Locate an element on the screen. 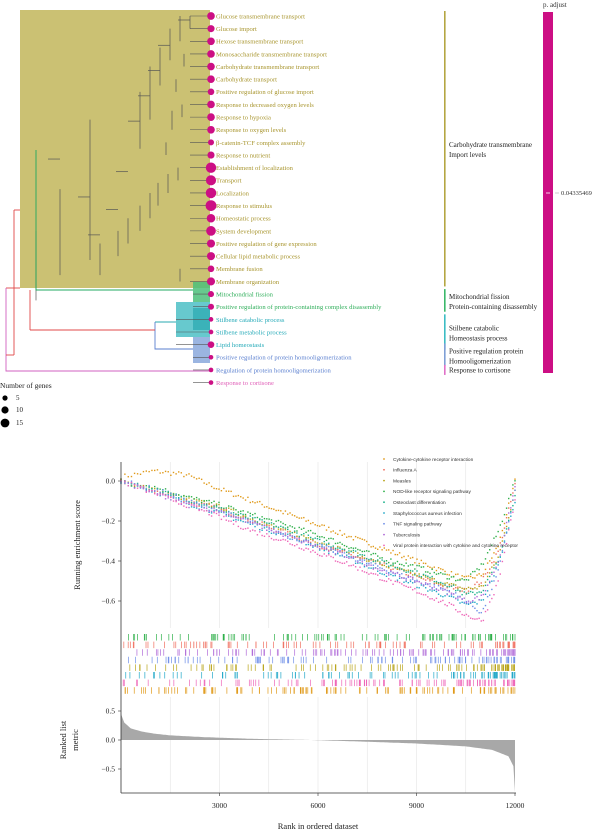  es-ytick-label: −0.2 is located at coordinates (108, 521).